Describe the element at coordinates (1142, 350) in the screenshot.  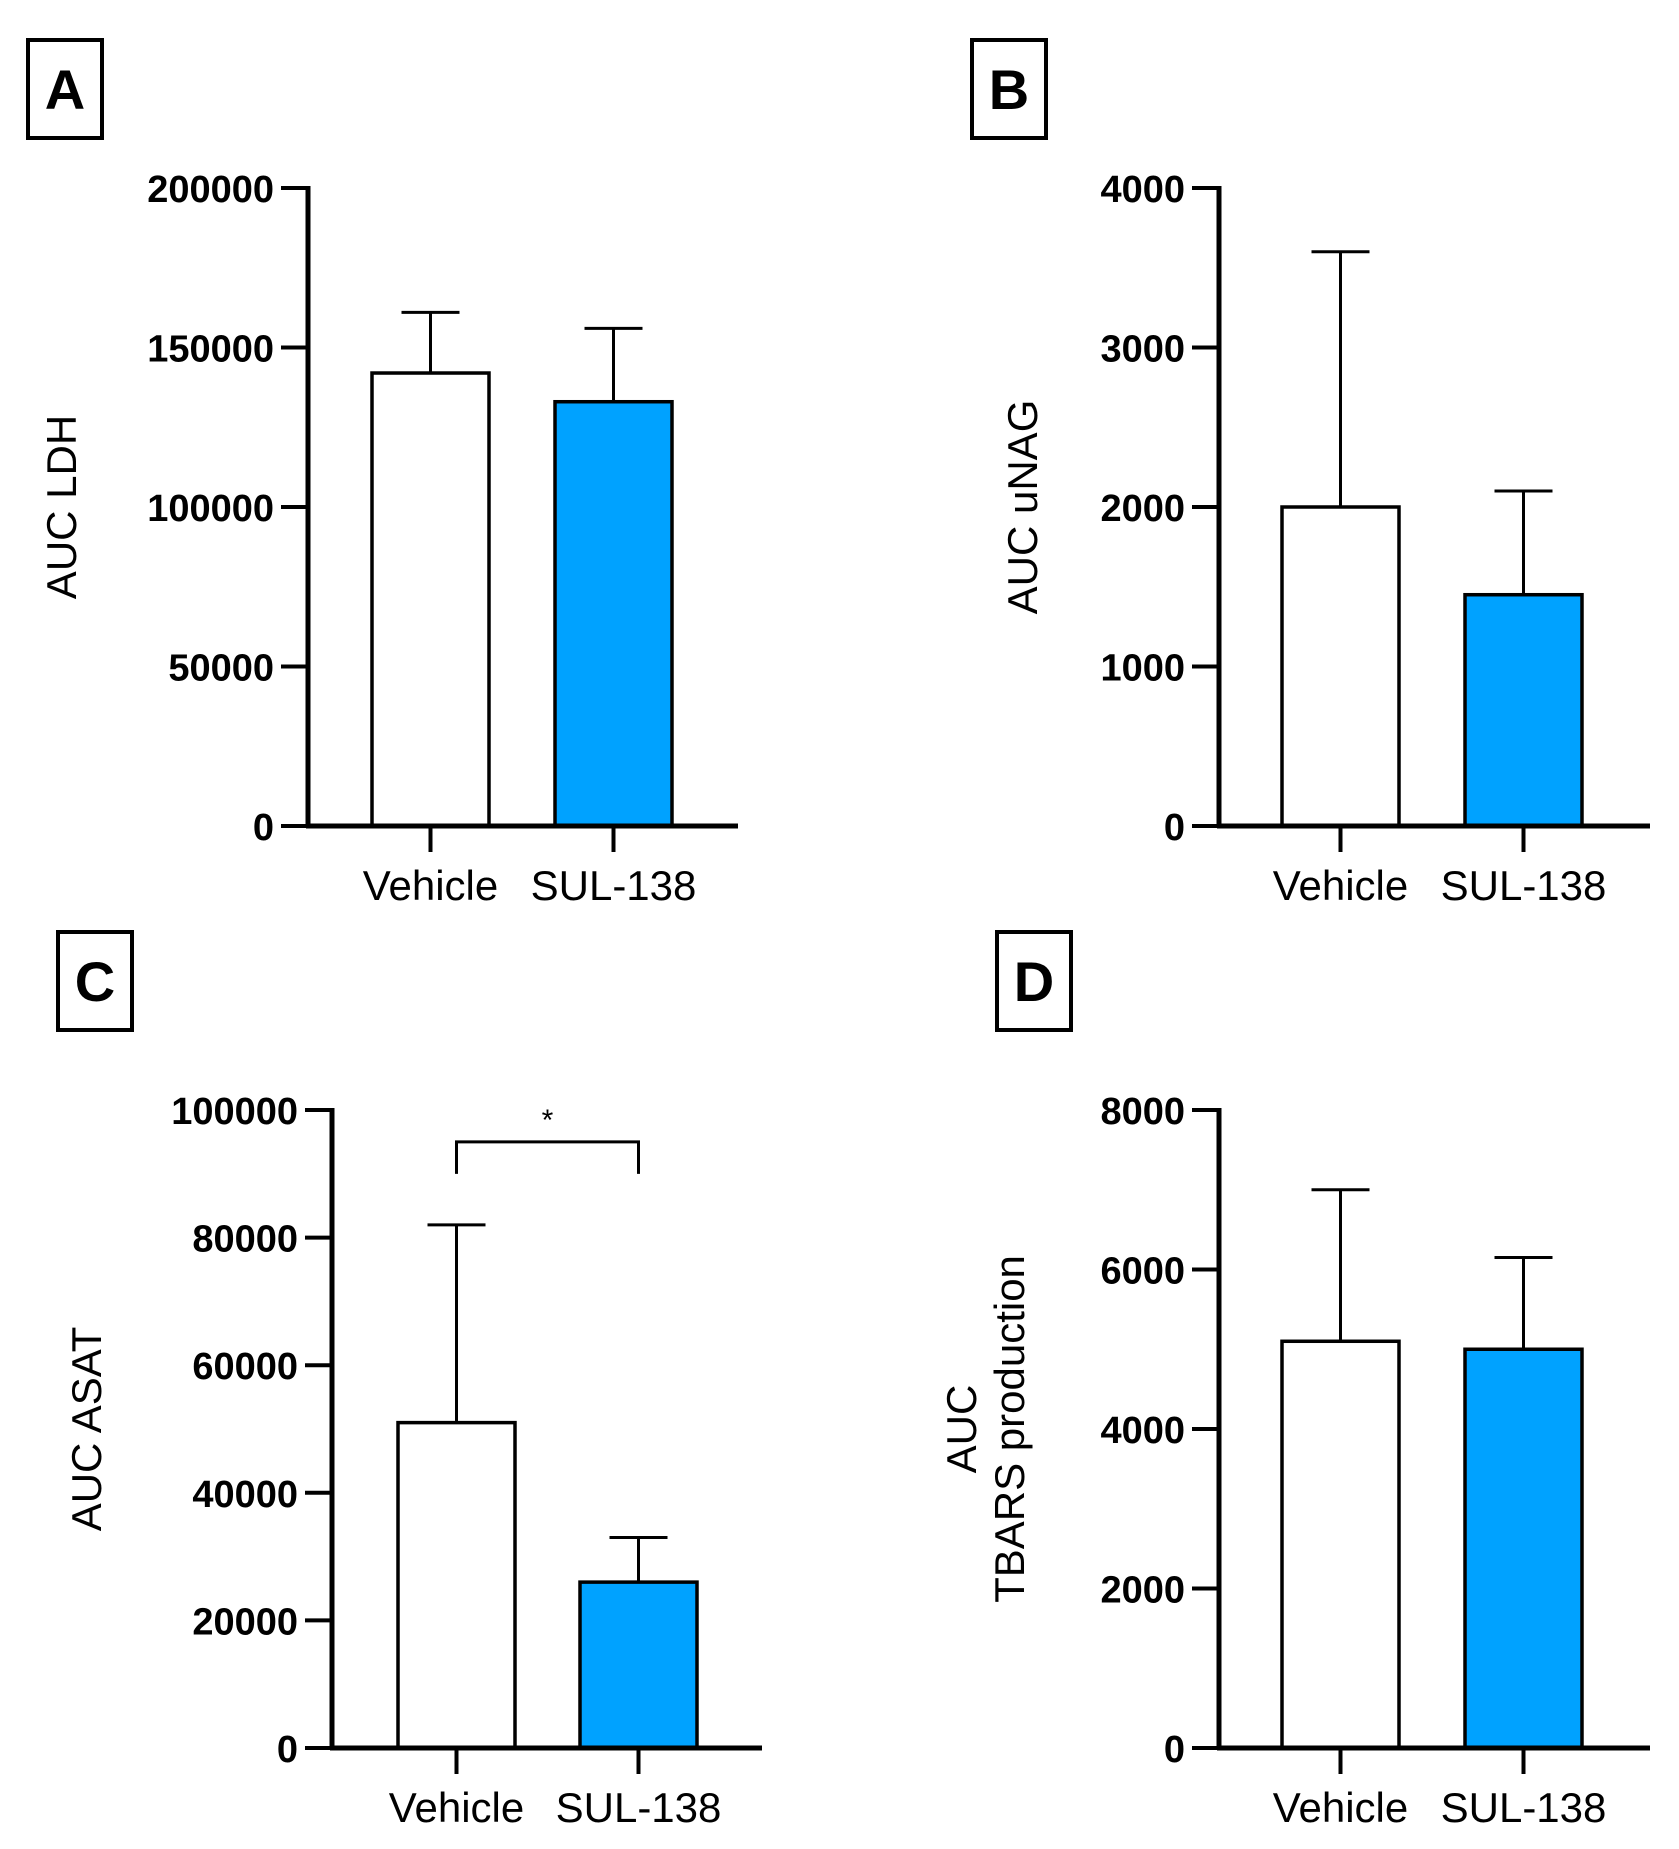
I see `y-tick-label: 3000` at that location.